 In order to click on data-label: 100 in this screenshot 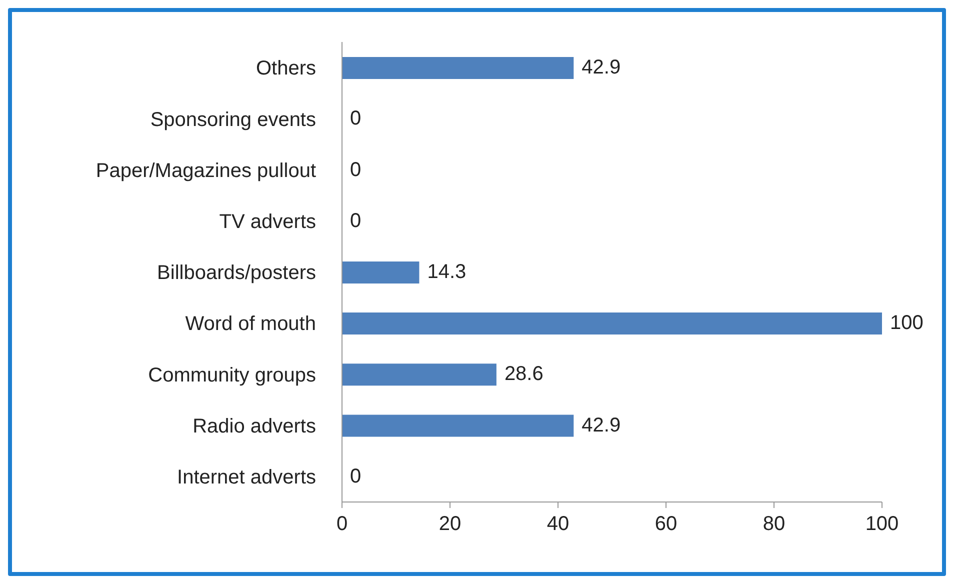, I will do `click(907, 323)`.